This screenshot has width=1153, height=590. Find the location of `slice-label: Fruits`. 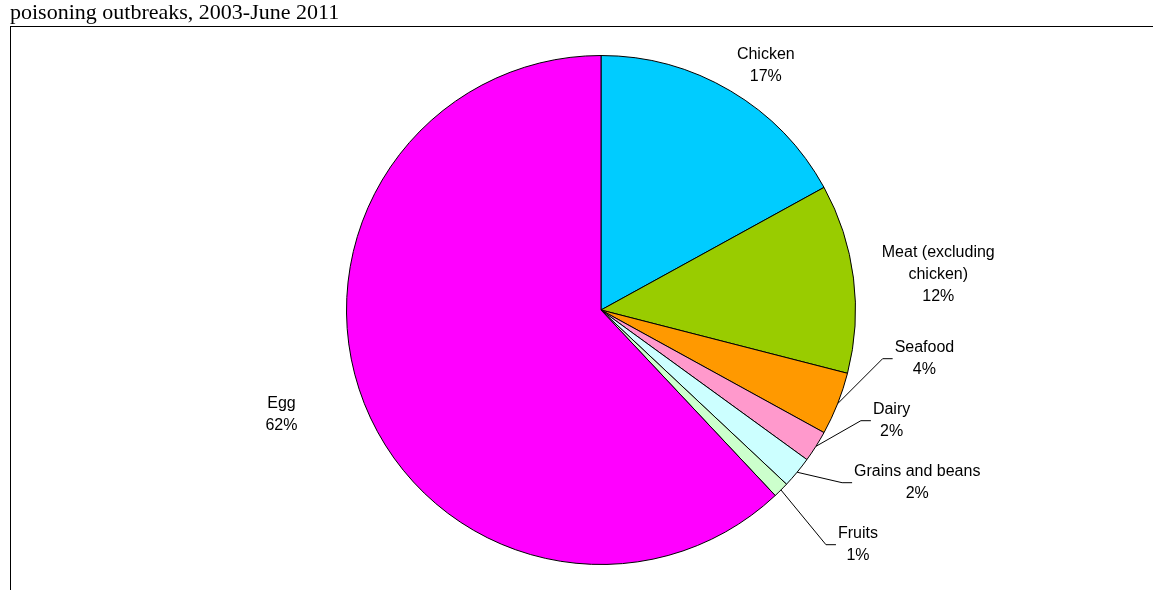

slice-label: Fruits is located at coordinates (857, 533).